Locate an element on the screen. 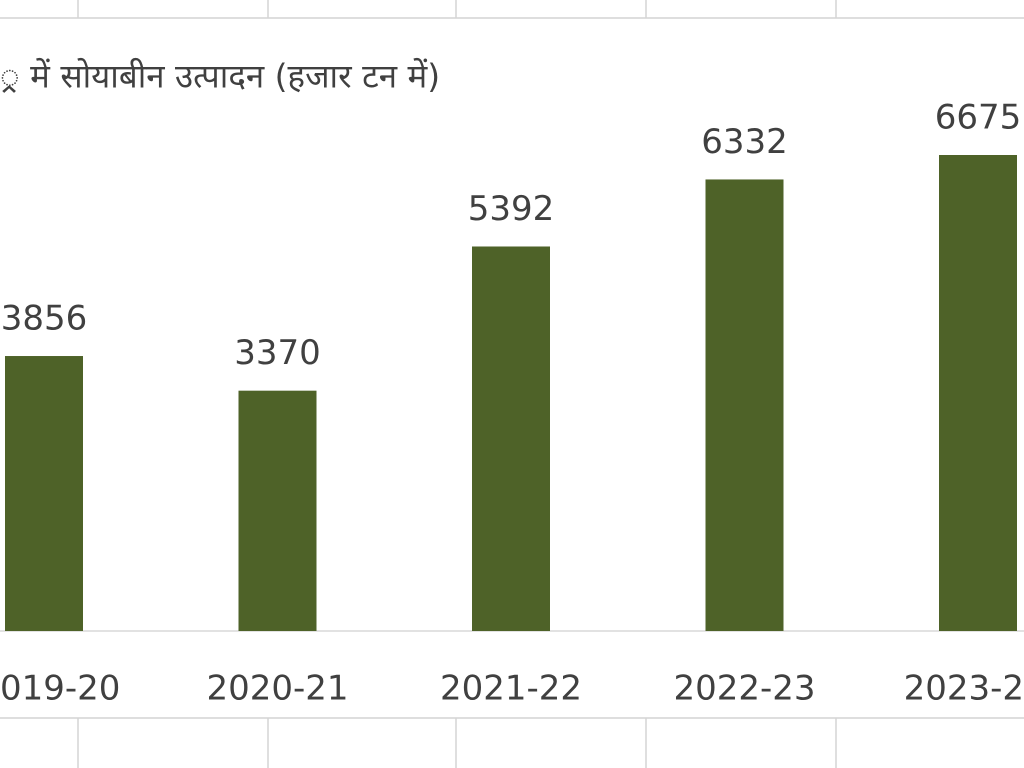  x-tick-label: 019-20 is located at coordinates (60, 689).